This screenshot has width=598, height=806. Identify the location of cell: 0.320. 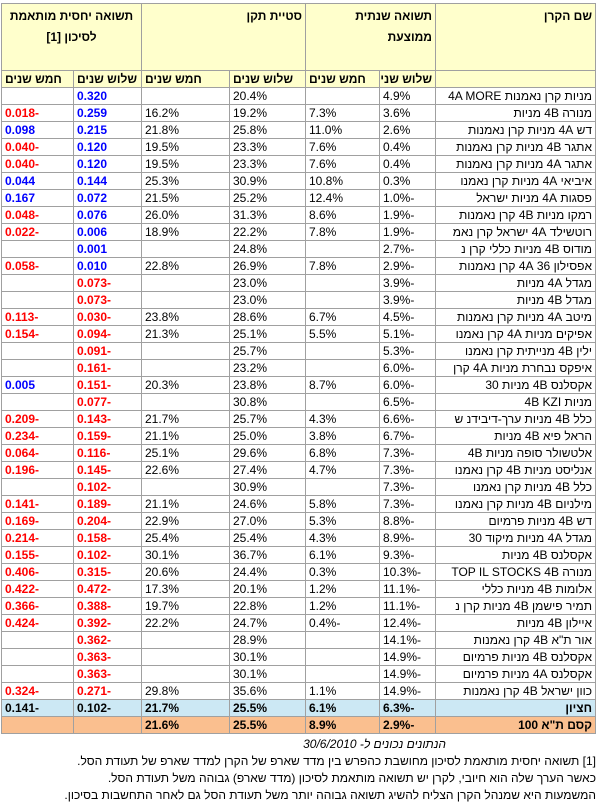
(107, 96).